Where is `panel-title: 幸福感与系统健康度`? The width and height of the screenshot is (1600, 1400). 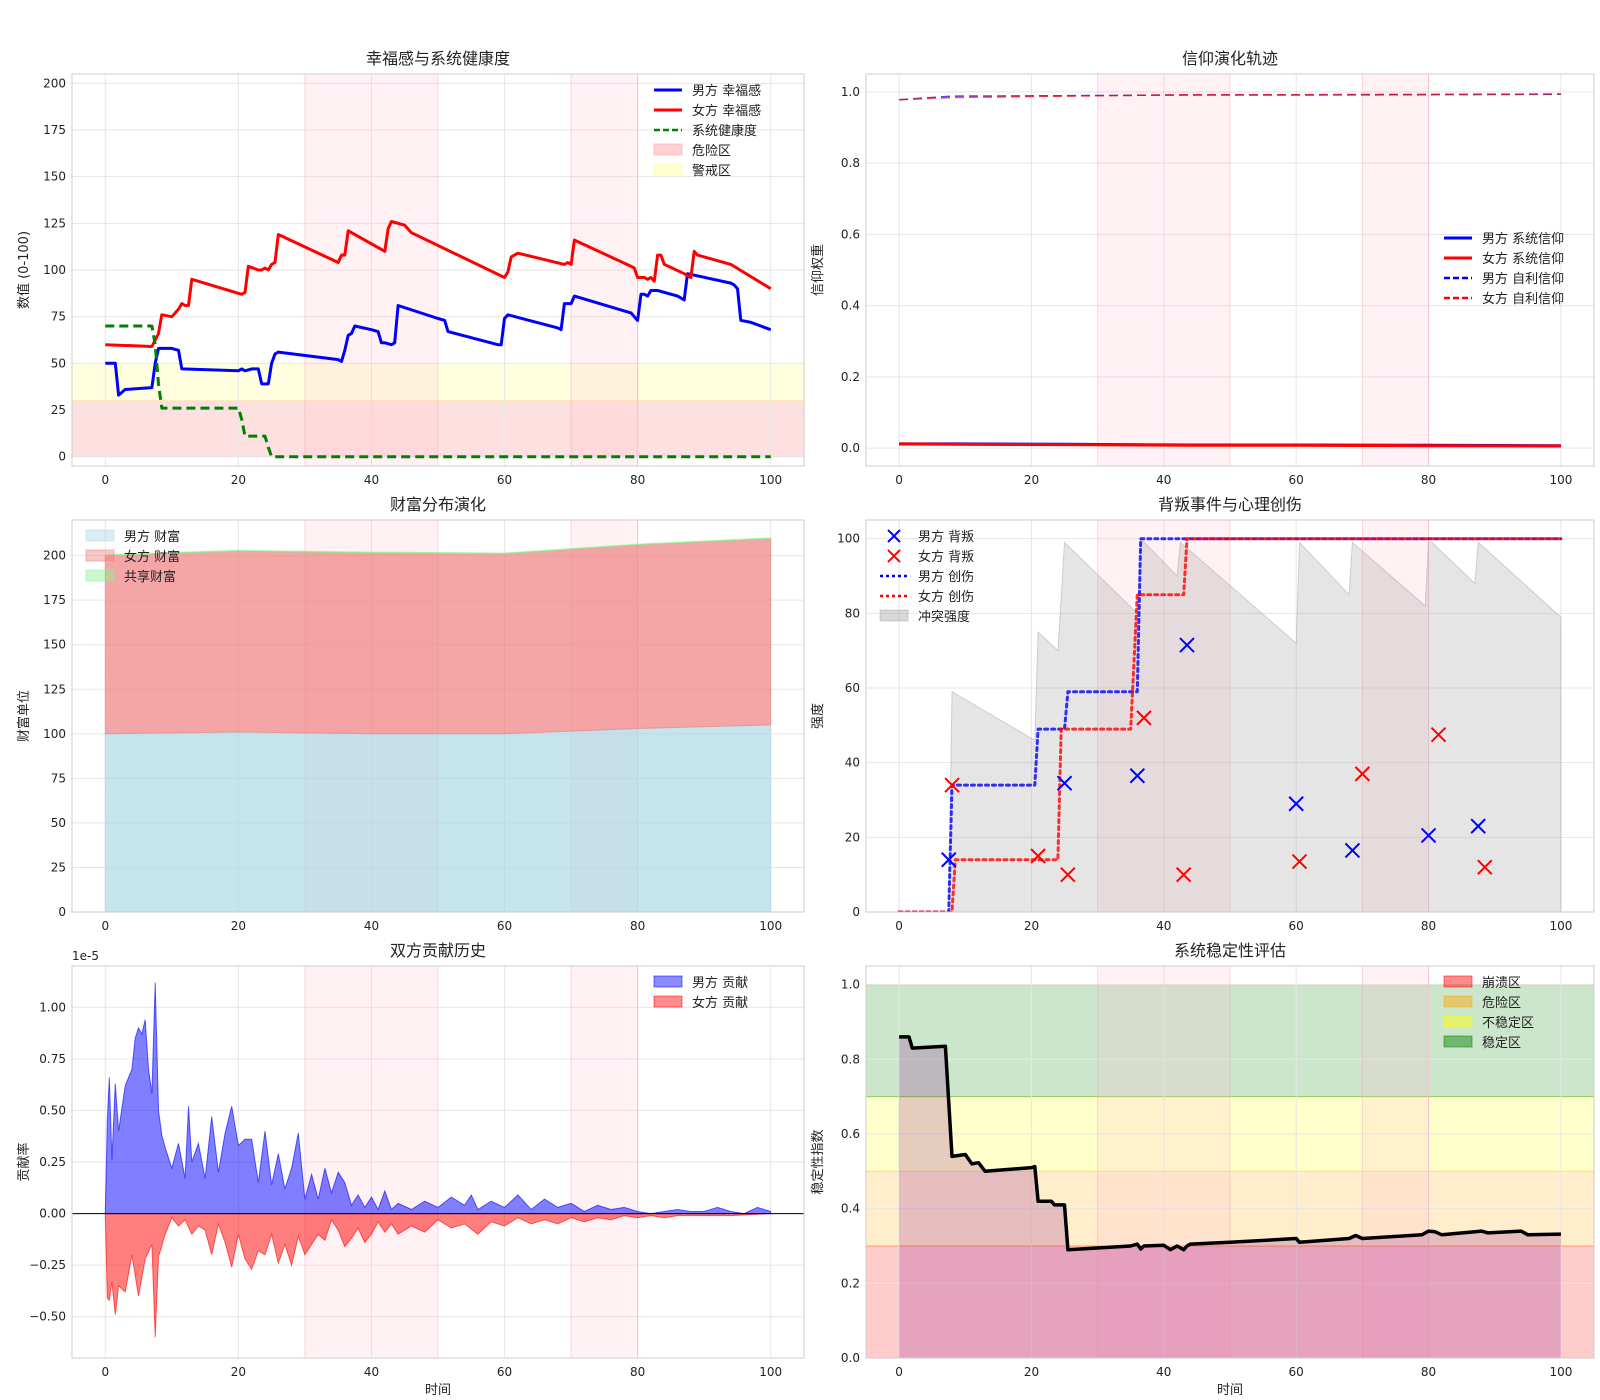 panel-title: 幸福感与系统健康度 is located at coordinates (438, 58).